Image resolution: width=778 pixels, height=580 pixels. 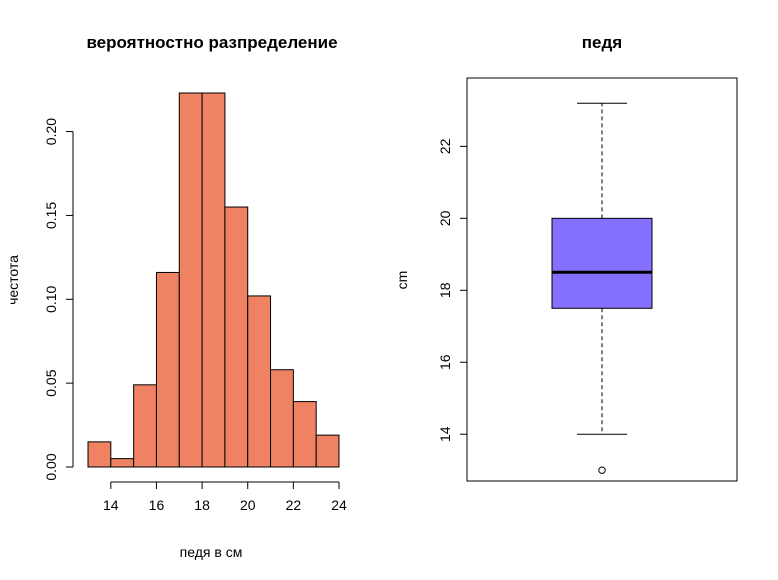 What do you see at coordinates (51, 382) in the screenshot?
I see `histogram-y-tick-label: 0.05` at bounding box center [51, 382].